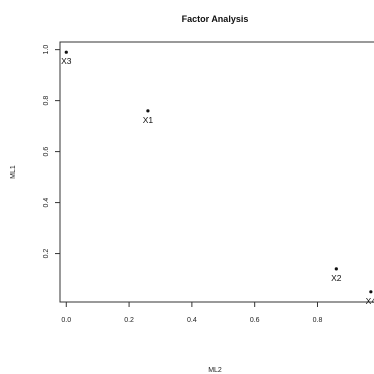  Describe the element at coordinates (336, 278) in the screenshot. I see `point-label: X2` at that location.